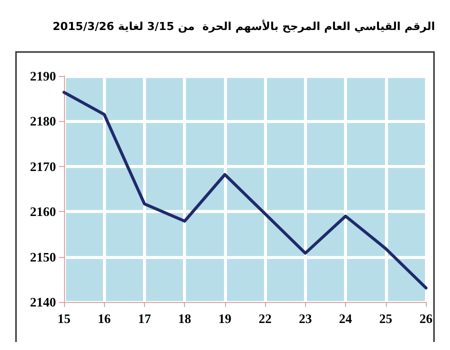 The height and width of the screenshot is (350, 450). Describe the element at coordinates (225, 318) in the screenshot. I see `x-tick-label: 19` at that location.